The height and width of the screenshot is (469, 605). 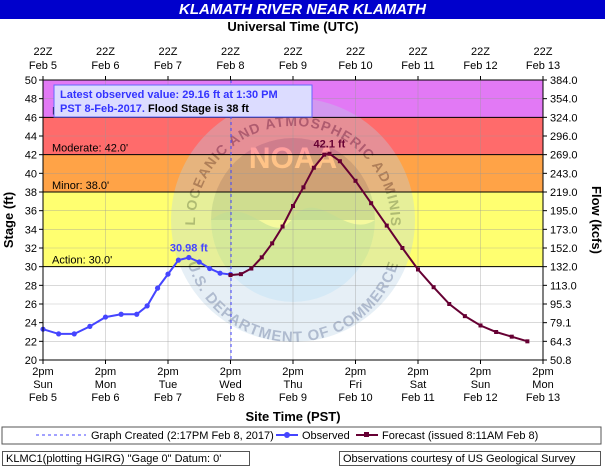 I want to click on y2-tick-label: 243.0, so click(x=564, y=174).